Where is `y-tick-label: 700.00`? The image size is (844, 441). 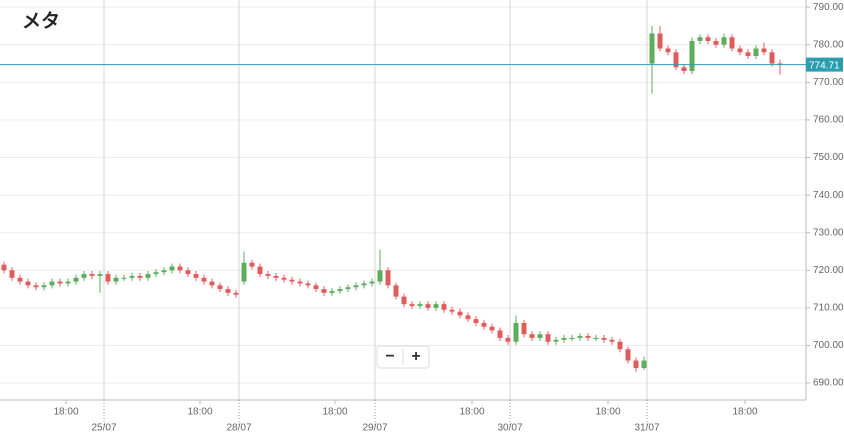 y-tick-label: 700.00 is located at coordinates (828, 345).